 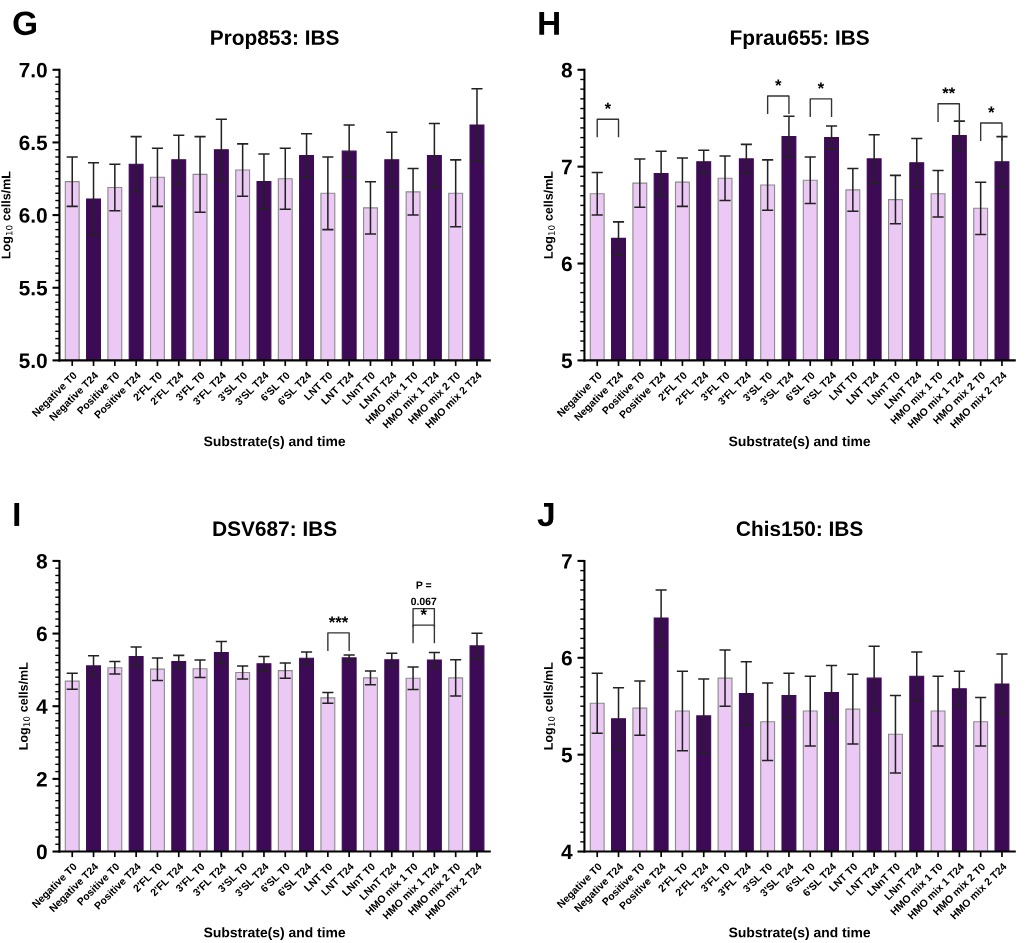 What do you see at coordinates (33, 215) in the screenshot?
I see `y-tick-label: 6.0` at bounding box center [33, 215].